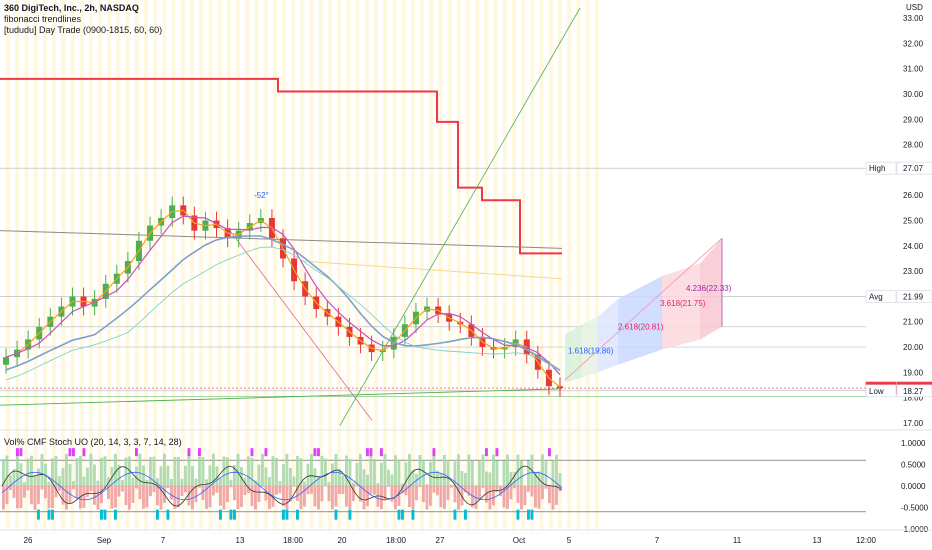 Image resolution: width=932 pixels, height=550 pixels. Describe the element at coordinates (83, 30) in the screenshot. I see `indicator-day-trade: [tududu] Day Trade (0900-1815, 60, 60)` at that location.